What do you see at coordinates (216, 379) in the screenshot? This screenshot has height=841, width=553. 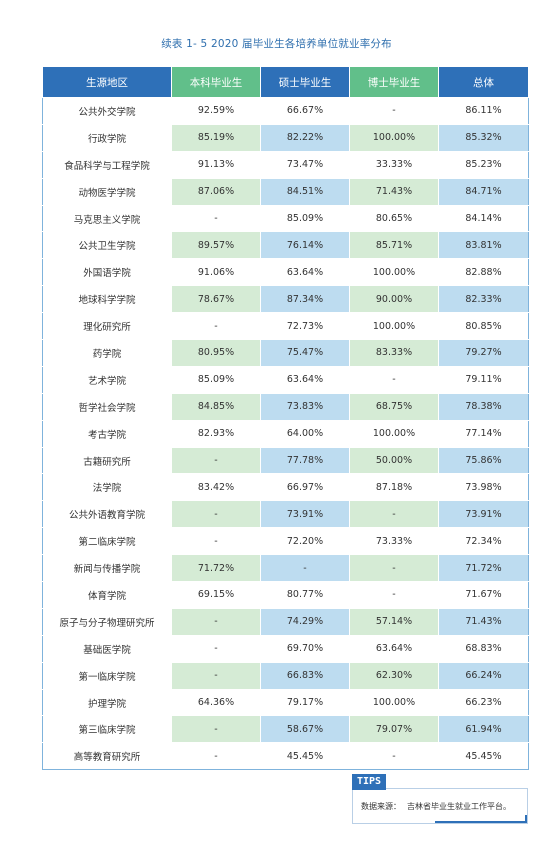 I see `cell-undergraduate: 85.09%` at bounding box center [216, 379].